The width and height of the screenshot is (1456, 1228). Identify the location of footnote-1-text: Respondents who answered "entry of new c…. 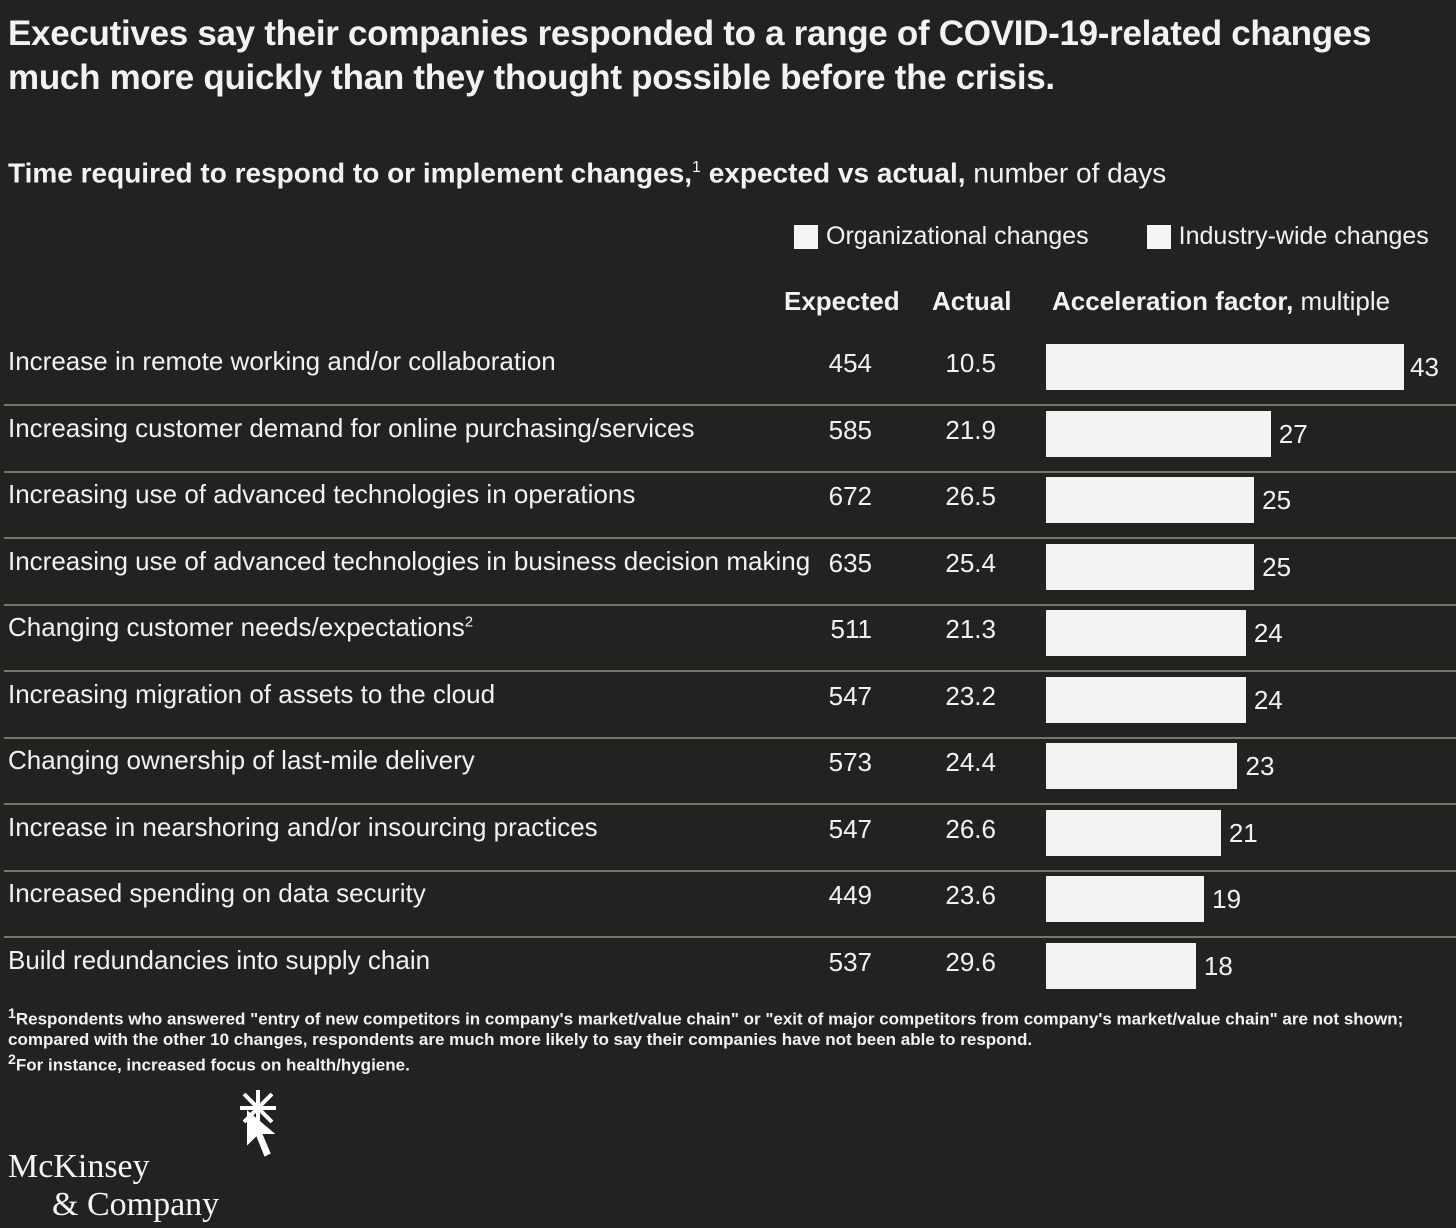
(706, 1029).